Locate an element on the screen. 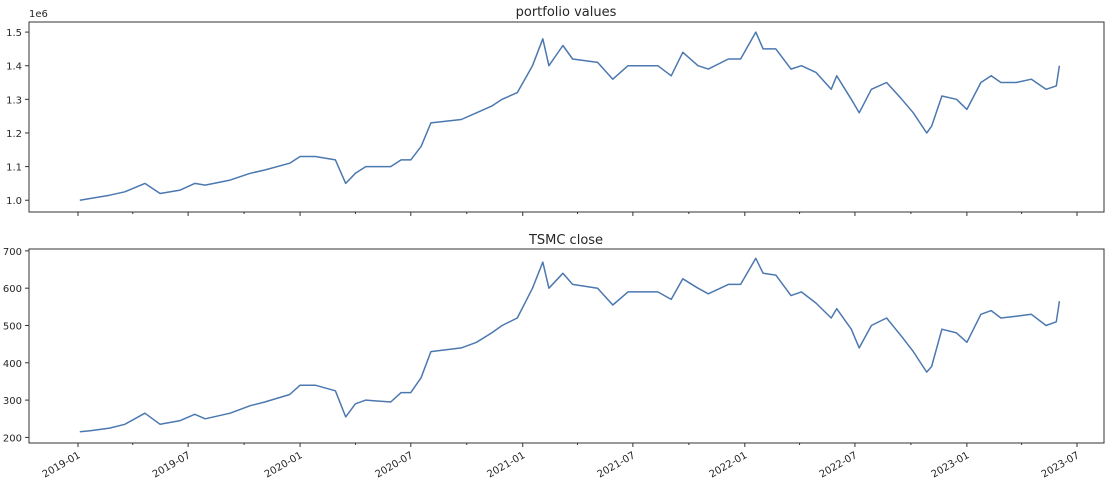 This screenshot has height=491, width=1110. y-offset-label: 1e6 is located at coordinates (38, 14).